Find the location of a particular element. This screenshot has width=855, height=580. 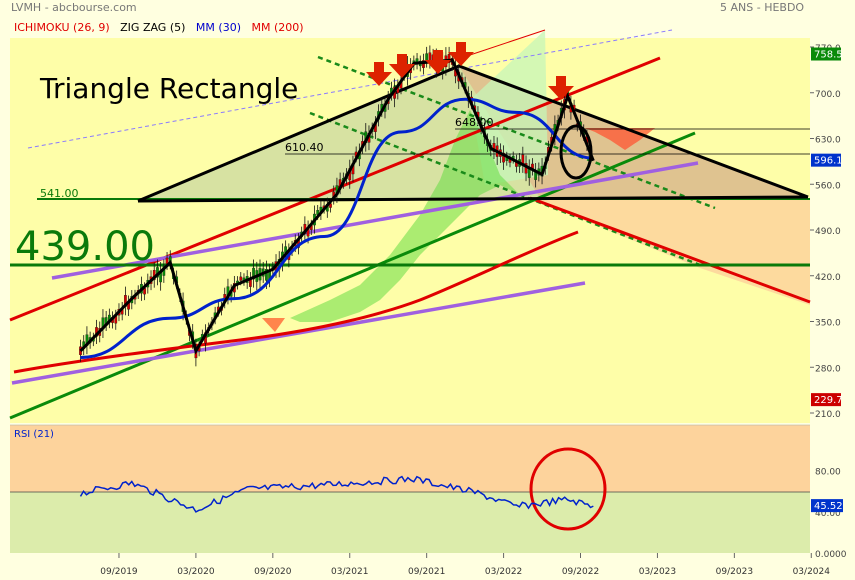

x-tick-label: 09/2021 is located at coordinates (426, 572).